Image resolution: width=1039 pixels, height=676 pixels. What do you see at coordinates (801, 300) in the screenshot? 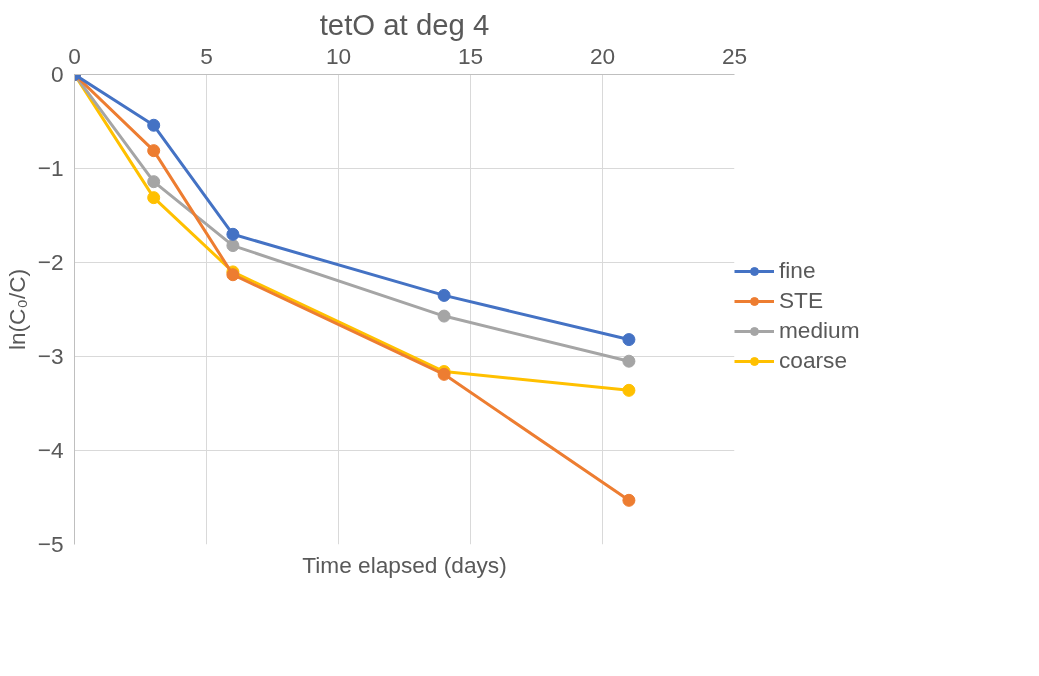
I see `legend-label: STE` at bounding box center [801, 300].